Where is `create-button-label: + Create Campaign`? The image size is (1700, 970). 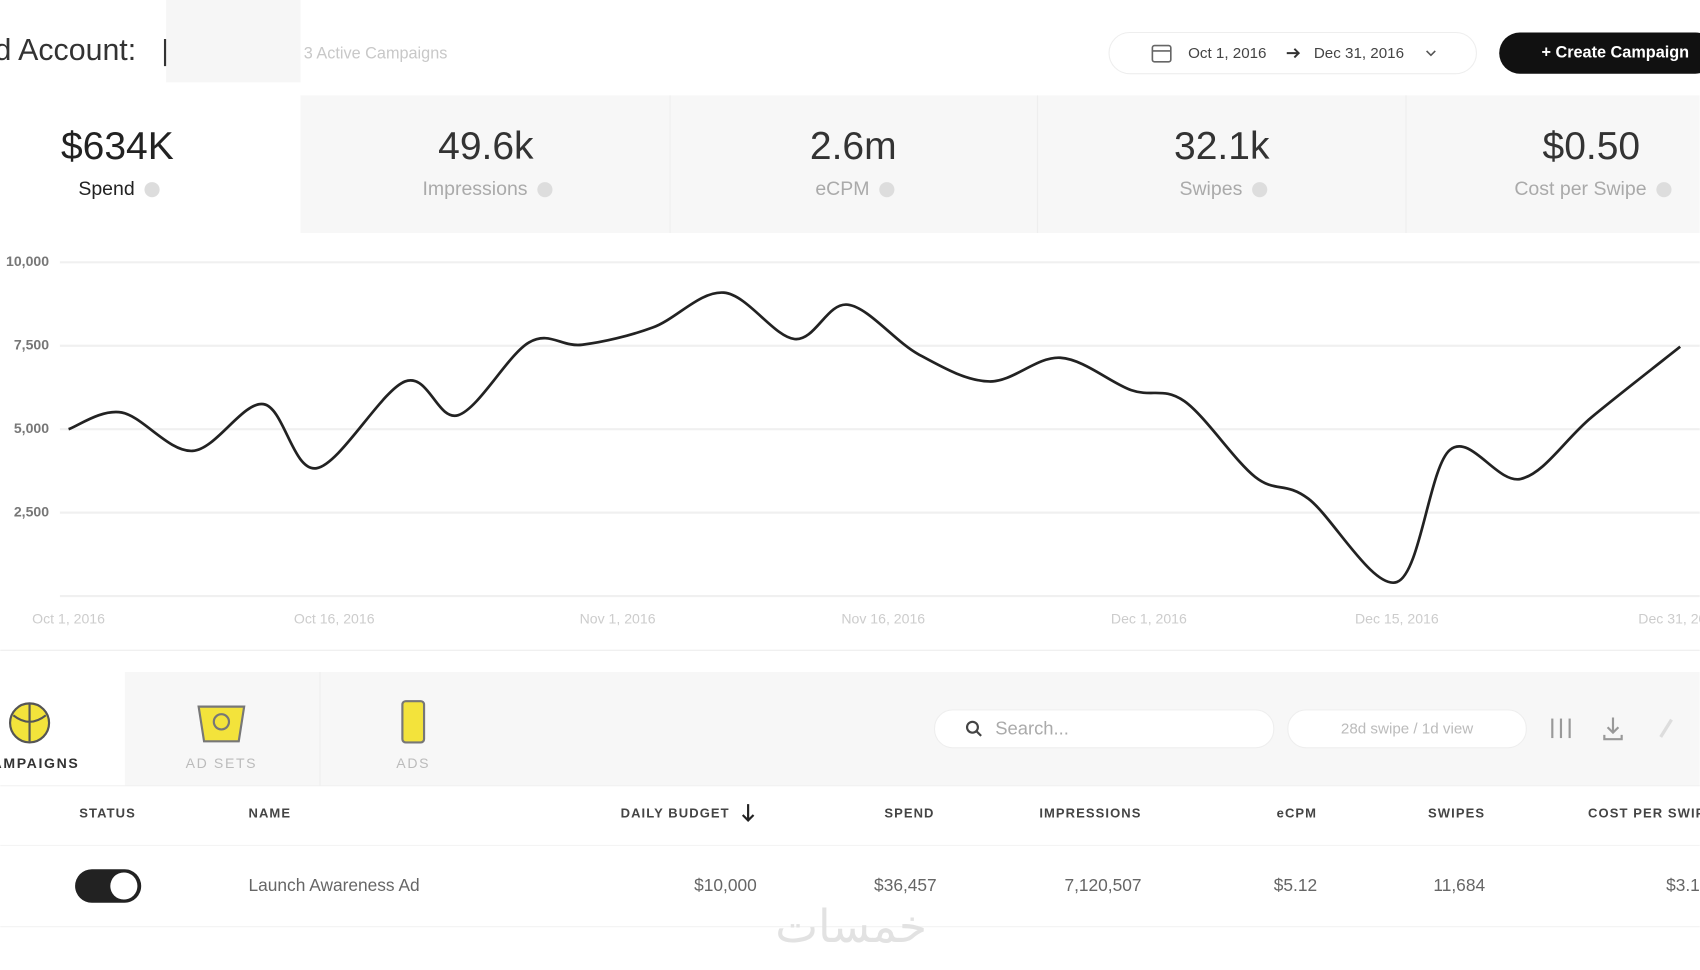
create-button-label: + Create Campaign is located at coordinates (1615, 52).